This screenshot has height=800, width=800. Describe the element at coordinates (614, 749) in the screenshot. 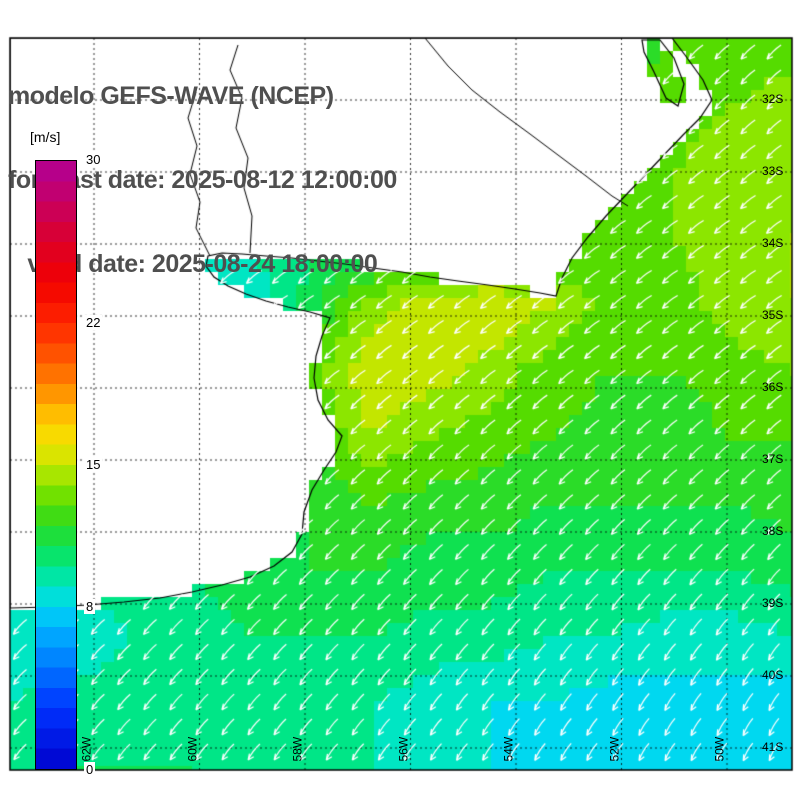

I see `lon-label: 52W` at that location.